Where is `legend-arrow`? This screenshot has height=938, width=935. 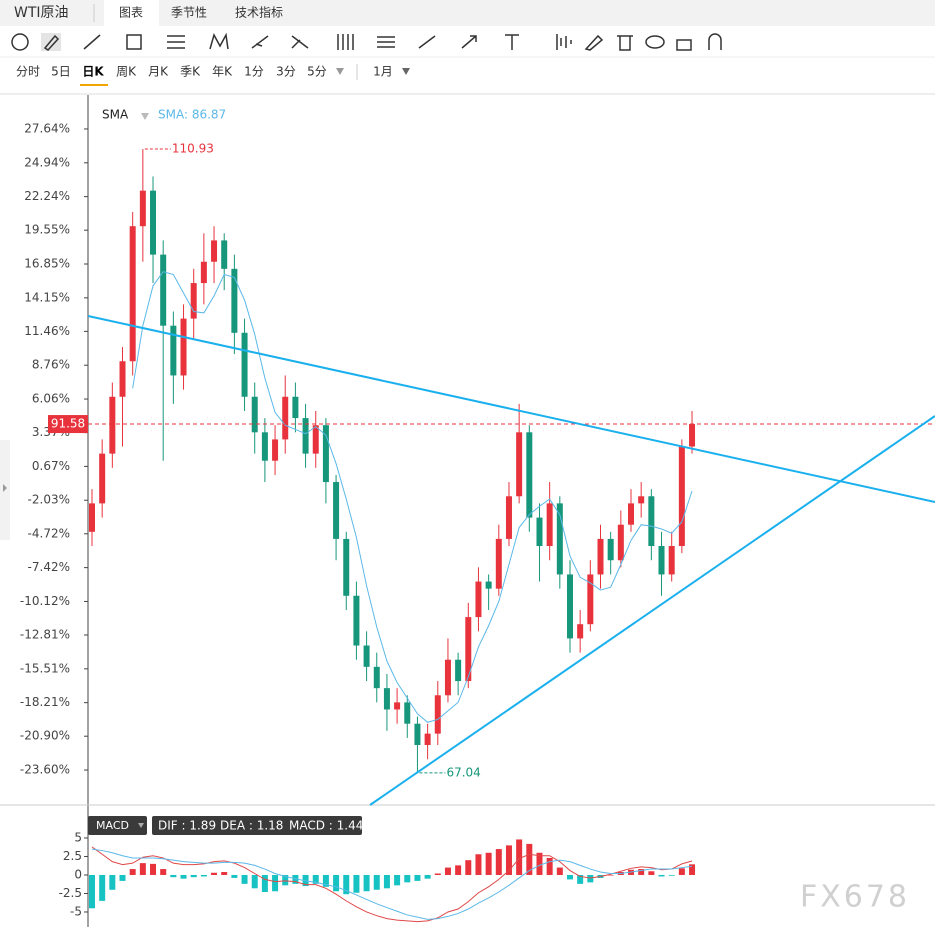
legend-arrow is located at coordinates (145, 116).